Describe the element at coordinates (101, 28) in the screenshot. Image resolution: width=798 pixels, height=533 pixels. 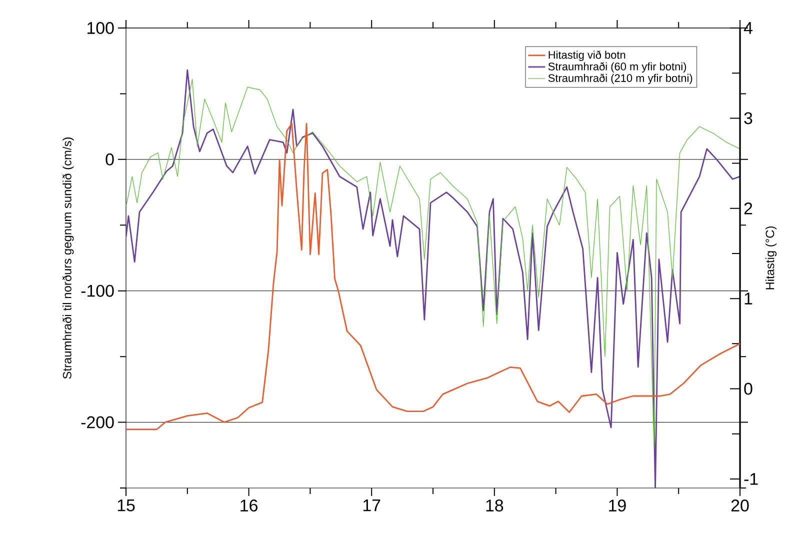
I see `y-tick-label: 100` at that location.